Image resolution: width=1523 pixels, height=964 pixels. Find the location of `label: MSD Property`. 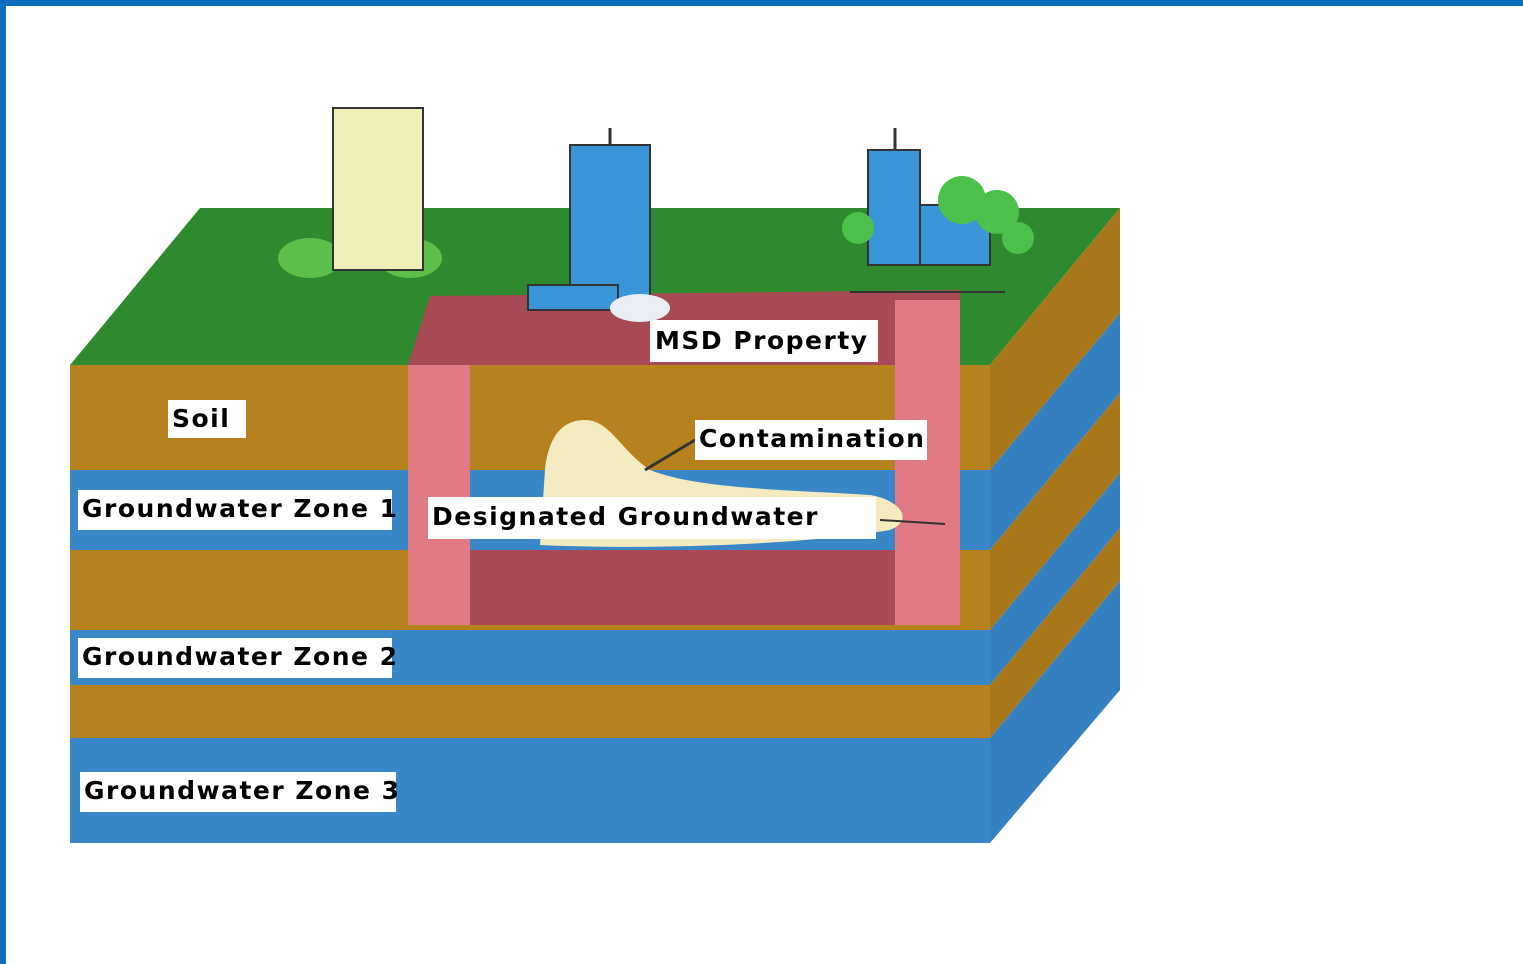

label: MSD Property is located at coordinates (762, 340).